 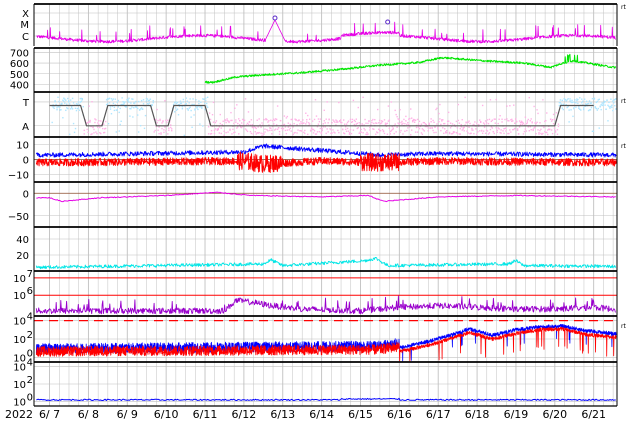 What do you see at coordinates (19, 85) in the screenshot?
I see `tick-label-400: 400` at bounding box center [19, 85].